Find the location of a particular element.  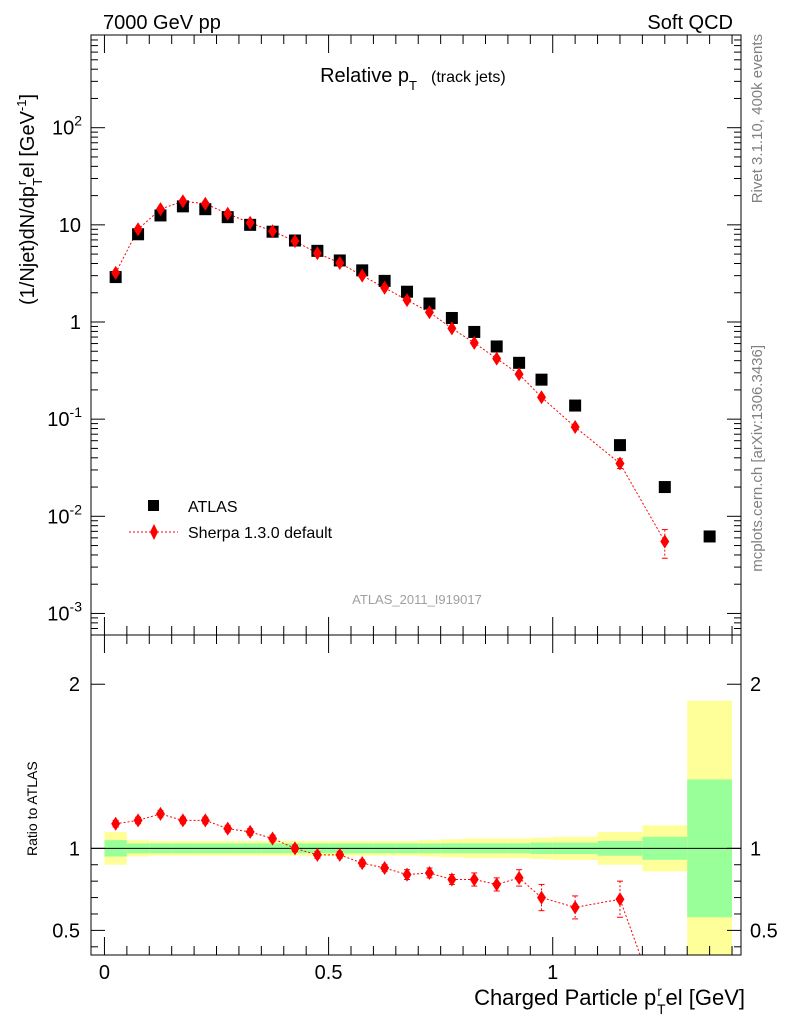

ratio-y-tick-label-right: 2 is located at coordinates (755, 685).